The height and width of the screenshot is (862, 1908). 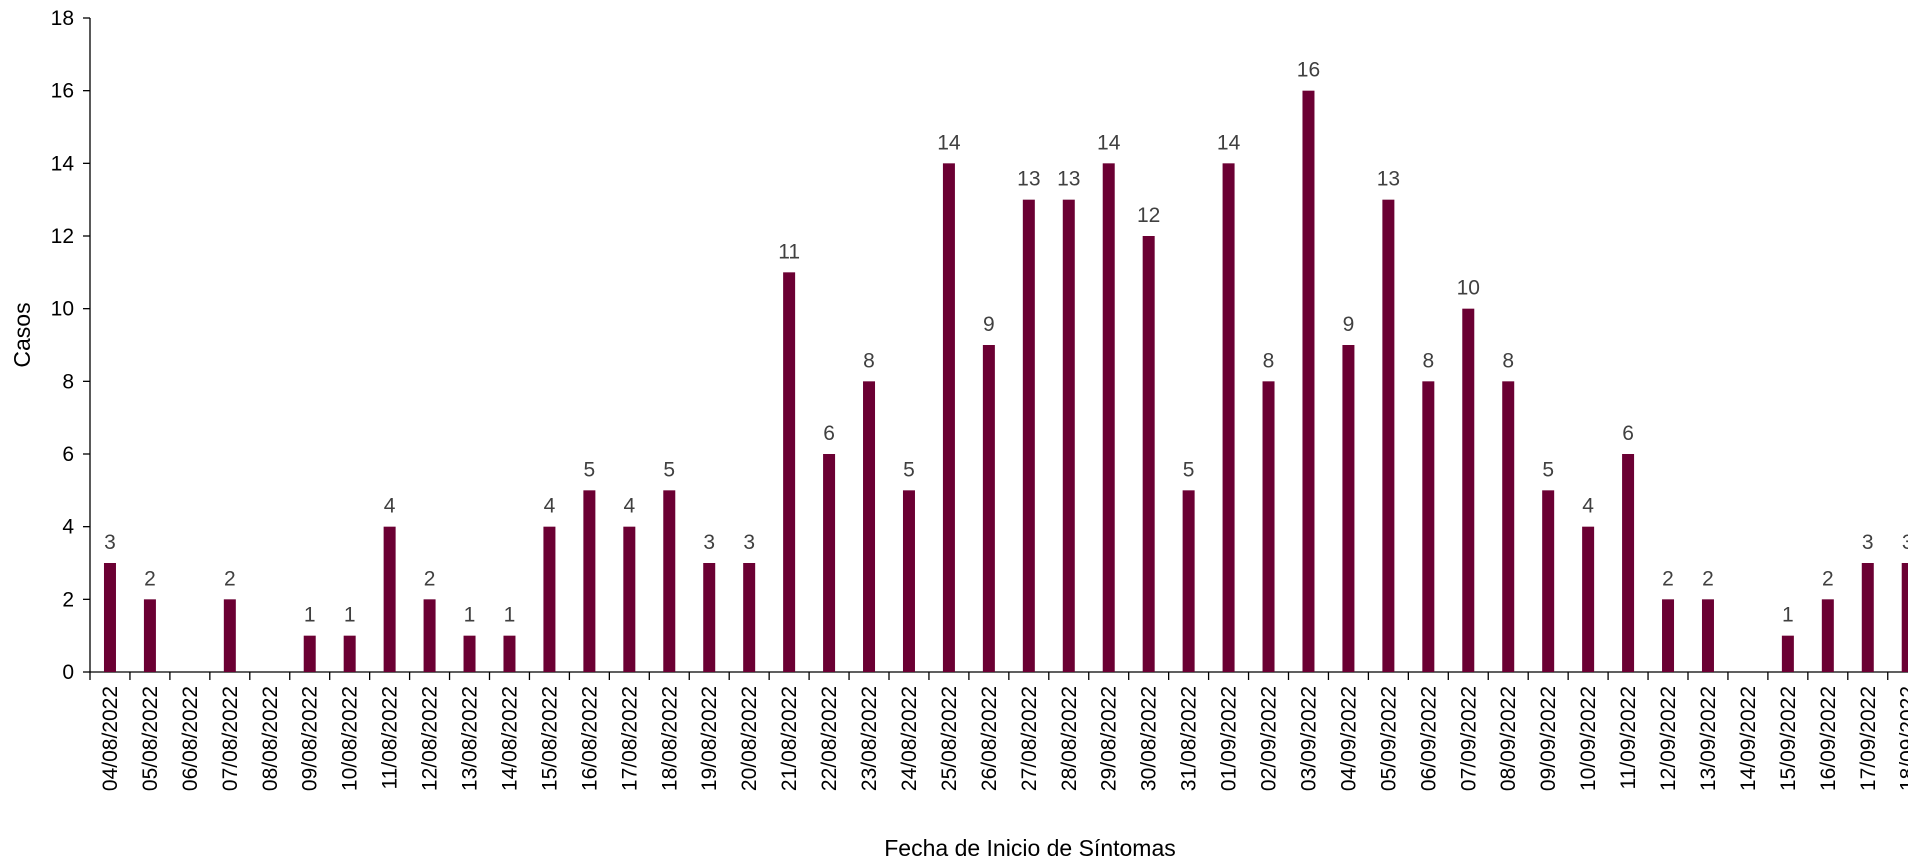 What do you see at coordinates (1588, 738) in the screenshot?
I see `x-tick-label: 10/09/2022` at bounding box center [1588, 738].